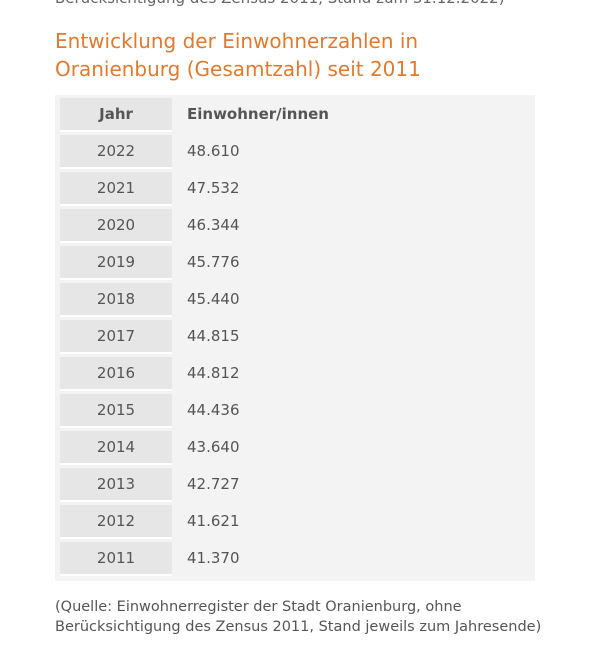 Image resolution: width=596 pixels, height=649 pixels. I want to click on table-row: 2016 44.812, so click(295, 372).